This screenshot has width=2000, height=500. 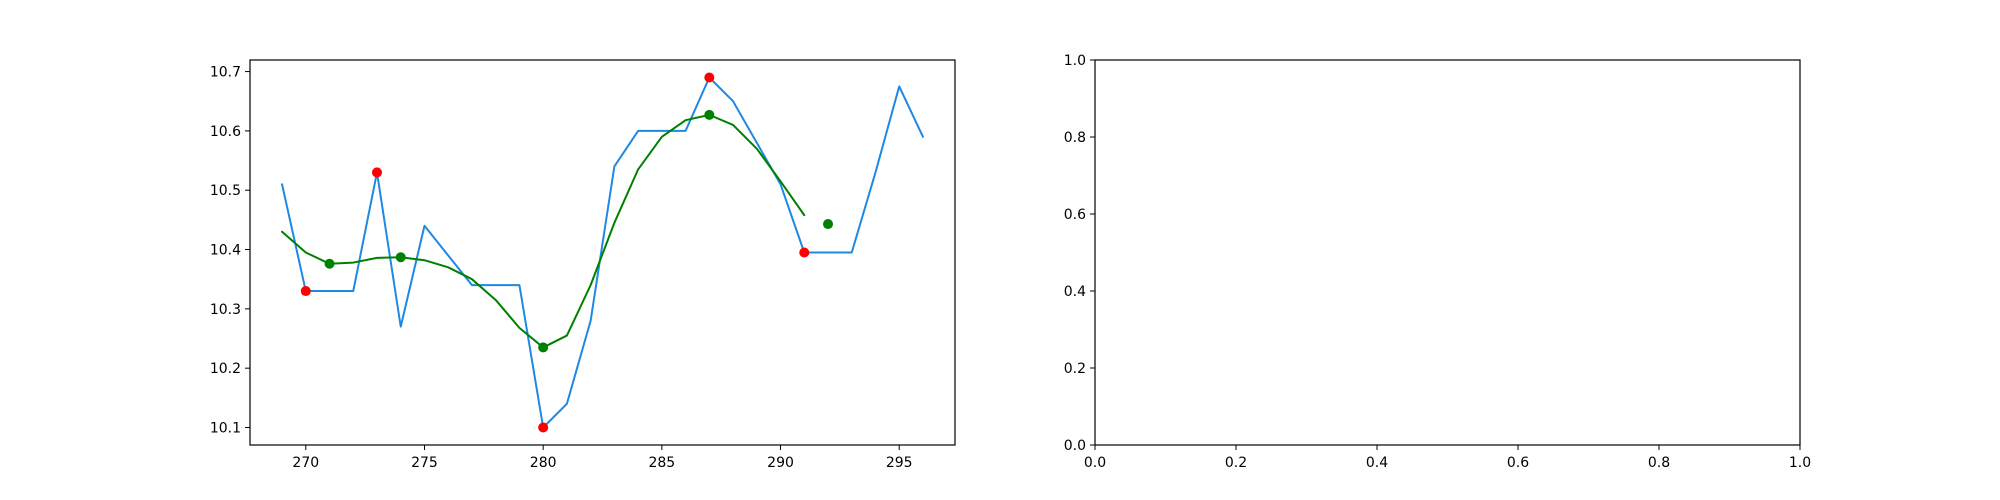 What do you see at coordinates (1075, 138) in the screenshot?
I see `y-tick-label: 0.8` at bounding box center [1075, 138].